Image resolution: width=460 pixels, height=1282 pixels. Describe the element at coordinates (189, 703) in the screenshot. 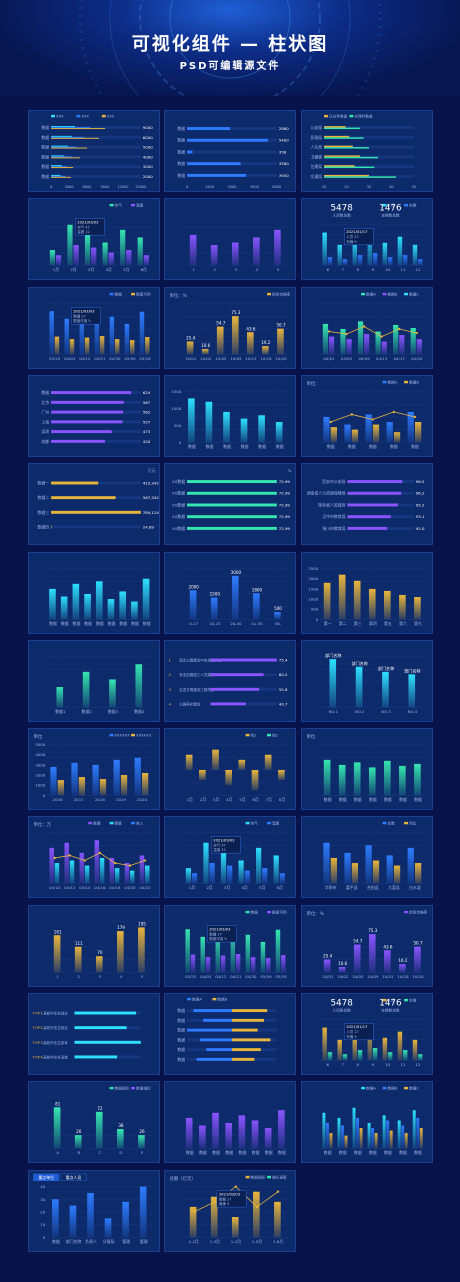

I see `category-label: 公路养护建设` at that location.